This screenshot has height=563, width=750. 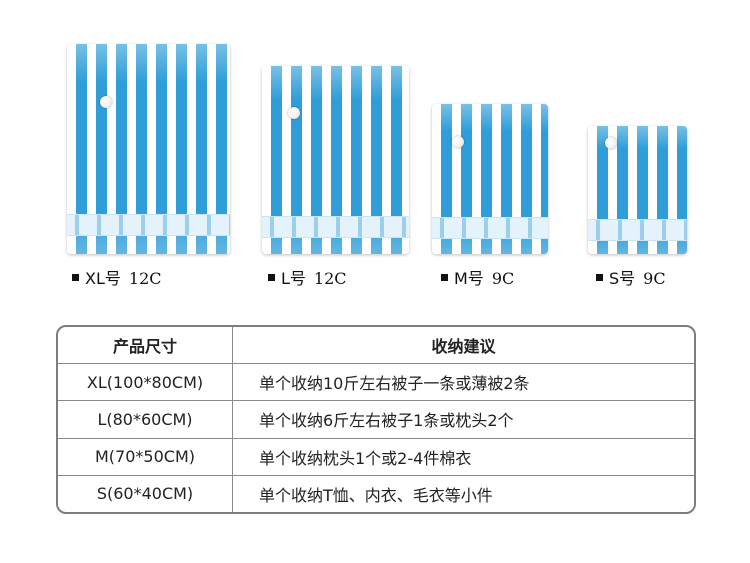 I want to click on cell-size: L(80*60CM), so click(x=145, y=419).